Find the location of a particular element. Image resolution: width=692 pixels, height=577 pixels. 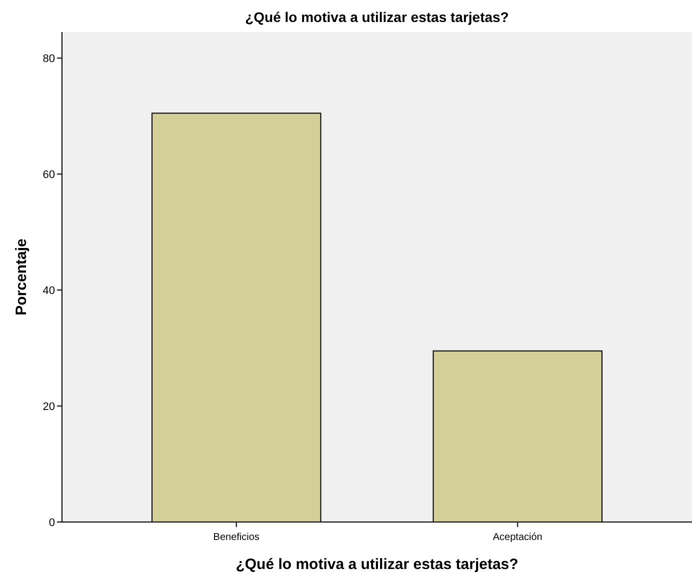

chart-title: ¿Qué lo motiva a utilizar estas tarjetas? is located at coordinates (377, 17).